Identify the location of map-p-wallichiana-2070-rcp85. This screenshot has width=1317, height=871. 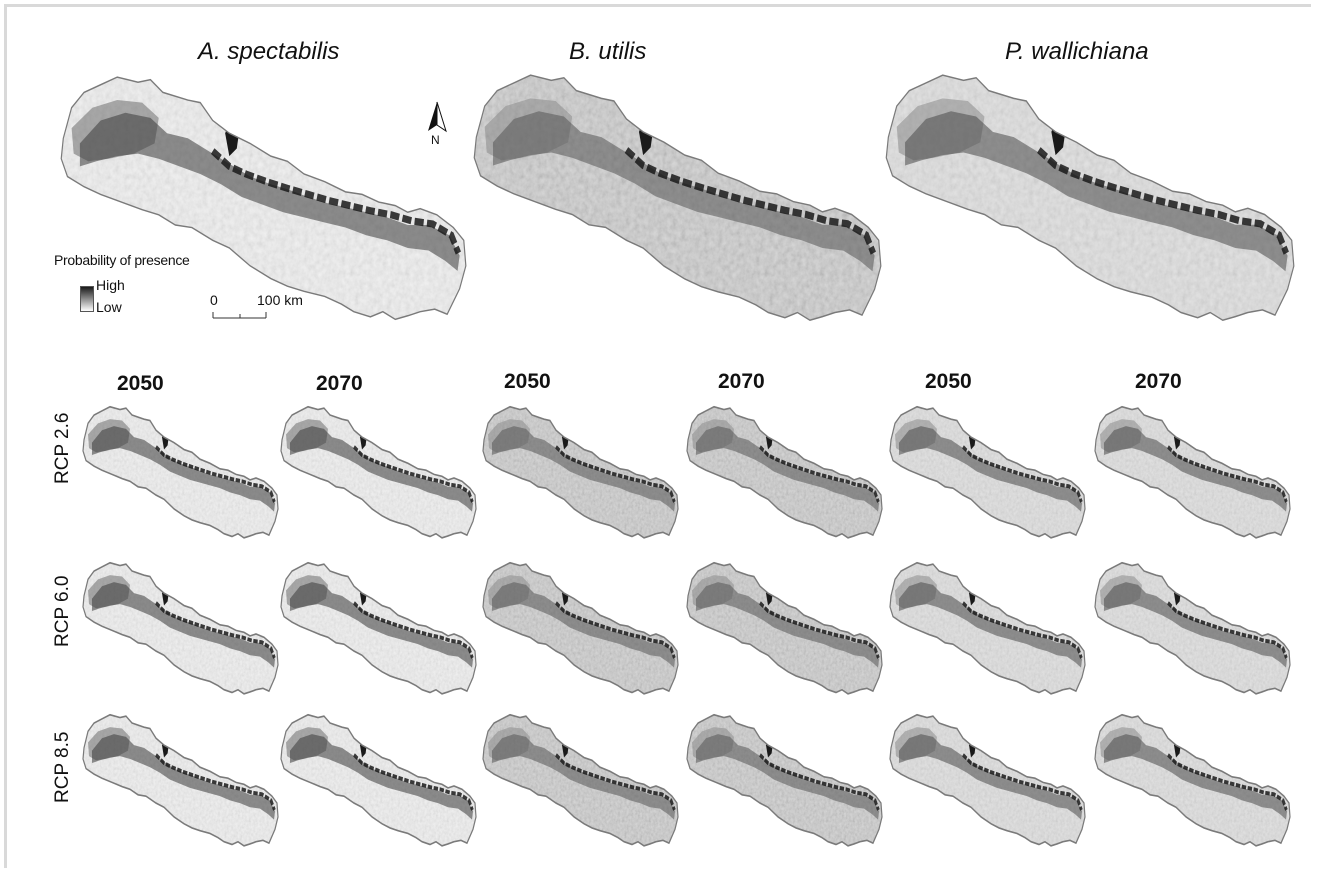
(1192, 780).